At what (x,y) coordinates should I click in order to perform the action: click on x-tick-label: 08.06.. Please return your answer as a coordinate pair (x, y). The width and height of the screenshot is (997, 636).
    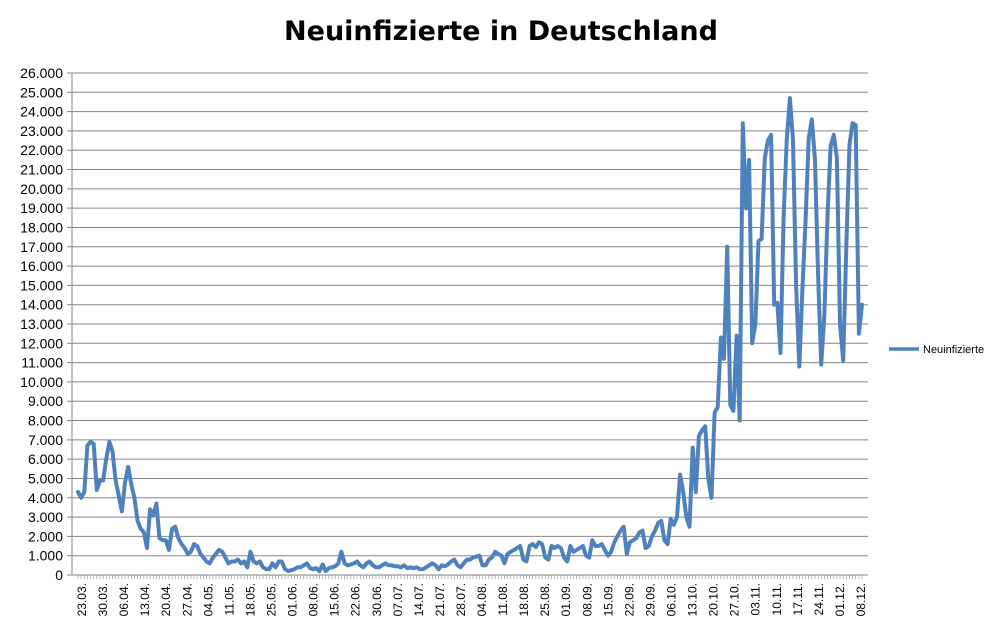
    Looking at the image, I should click on (314, 599).